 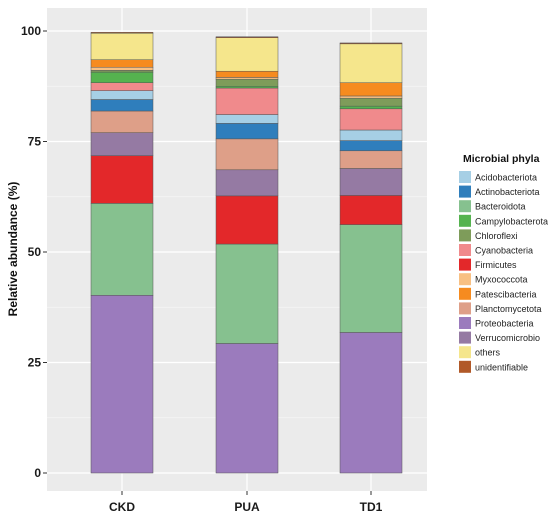 I want to click on legend-item-firmicutes: Firmicutes, so click(x=488, y=264).